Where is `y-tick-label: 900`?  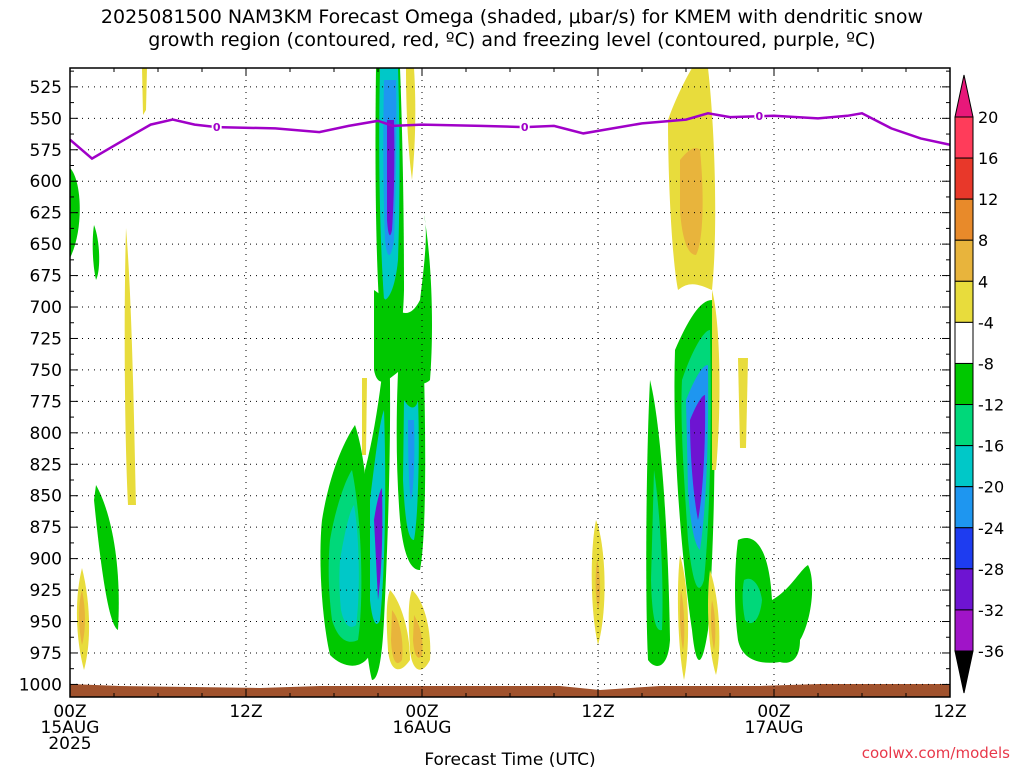 y-tick-label: 900 is located at coordinates (46, 560).